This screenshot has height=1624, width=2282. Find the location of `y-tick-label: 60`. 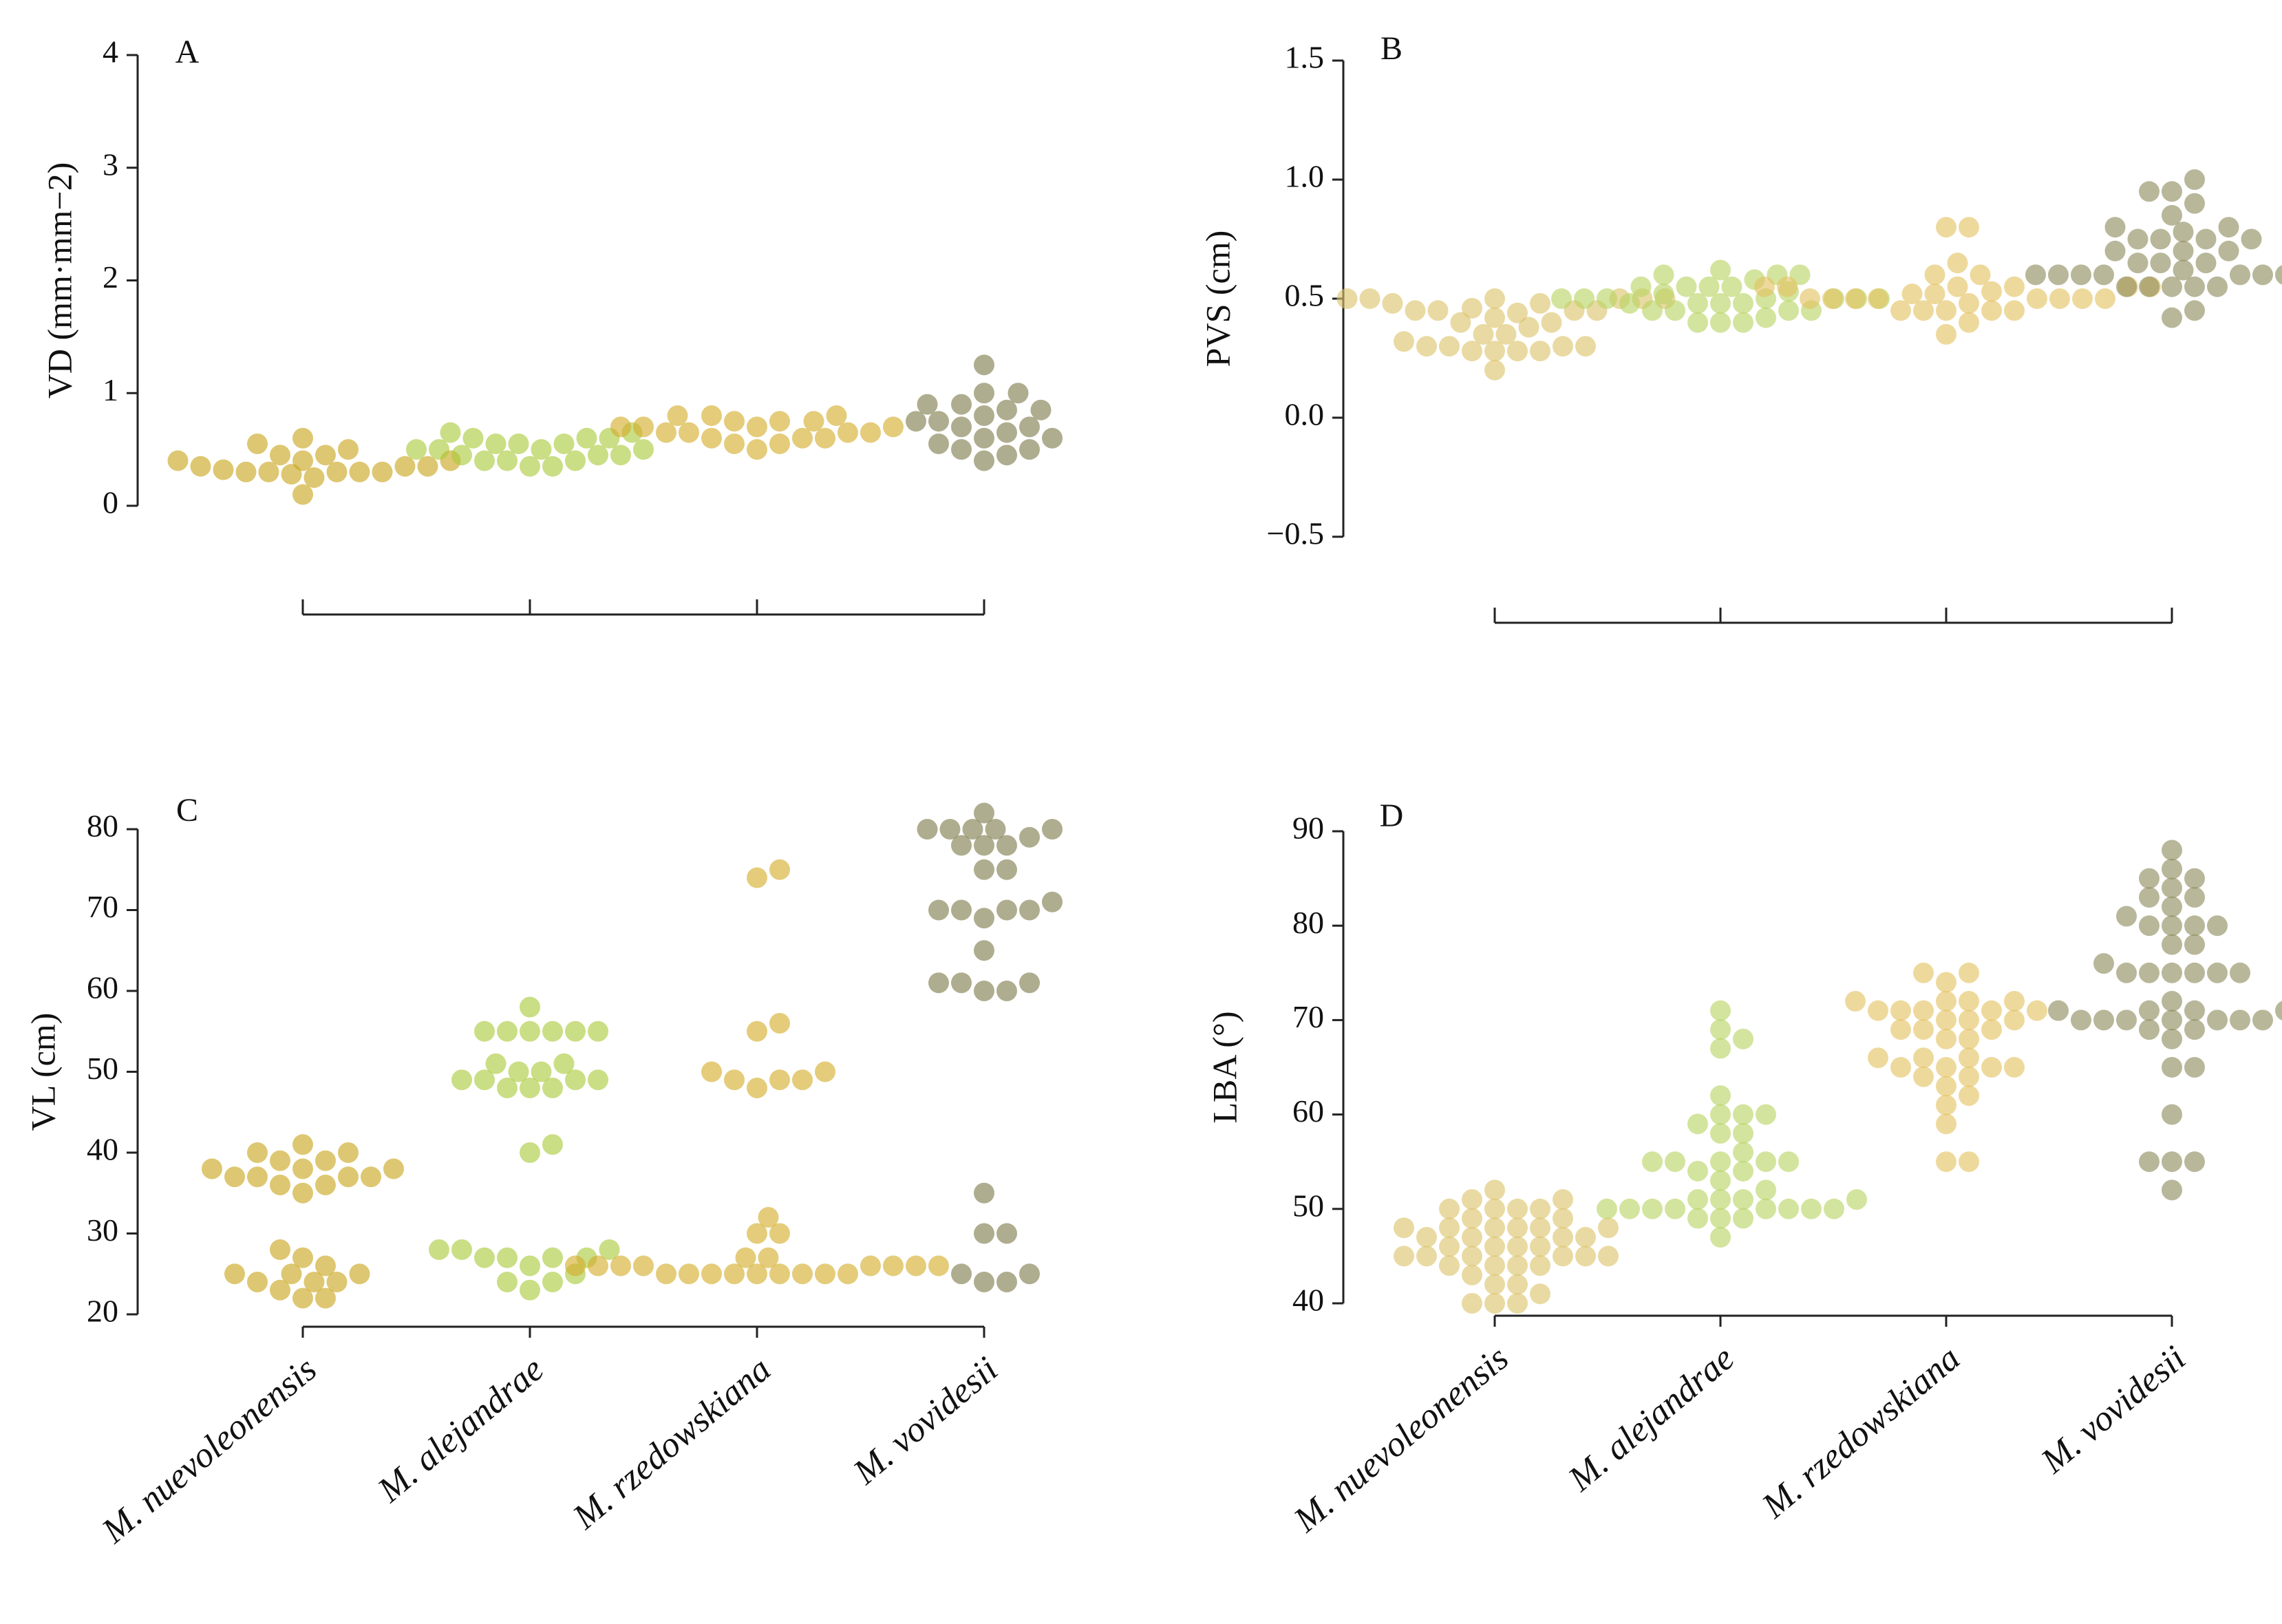

y-tick-label: 60 is located at coordinates (1308, 1111).